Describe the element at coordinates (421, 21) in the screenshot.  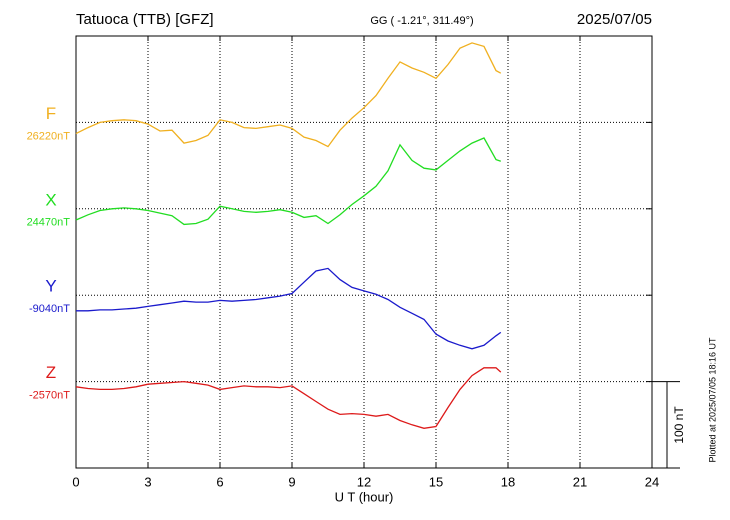
I see `chart-subtitle: GG ( -1.21°, 311.49°)` at that location.